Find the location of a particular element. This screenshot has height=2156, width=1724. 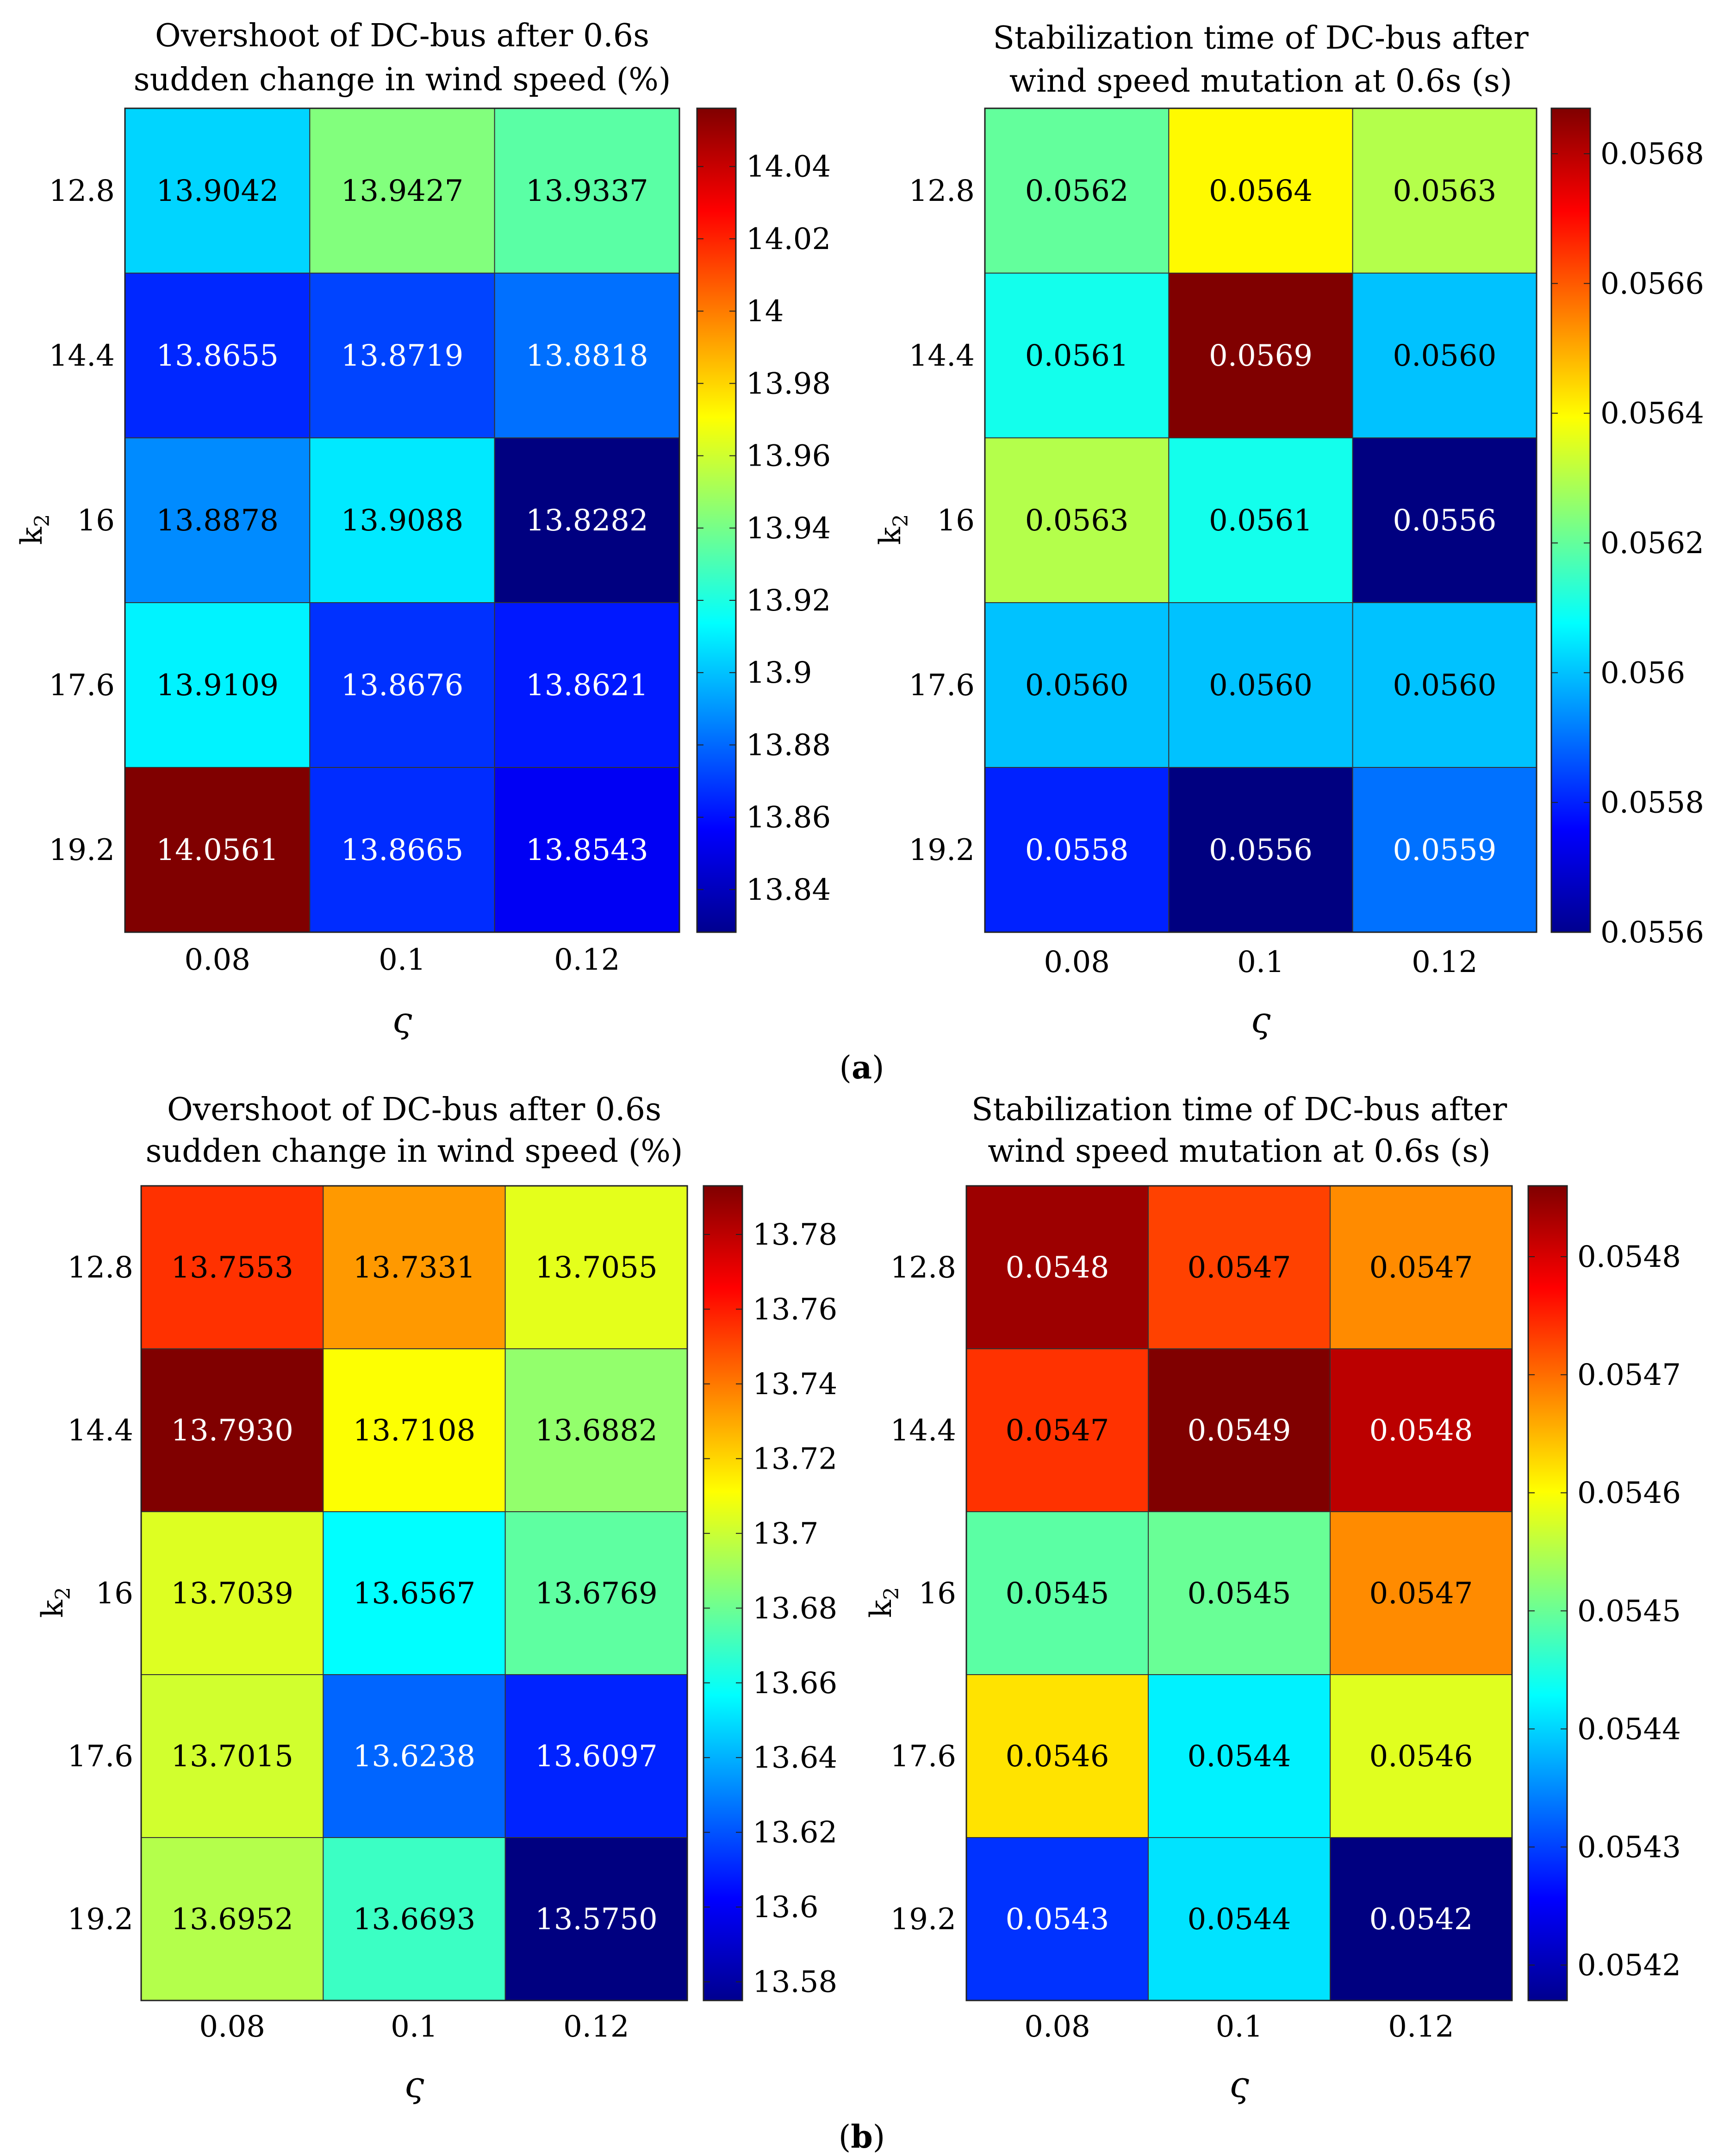

colorbar-tick-label: 13.62 is located at coordinates (795, 1833).